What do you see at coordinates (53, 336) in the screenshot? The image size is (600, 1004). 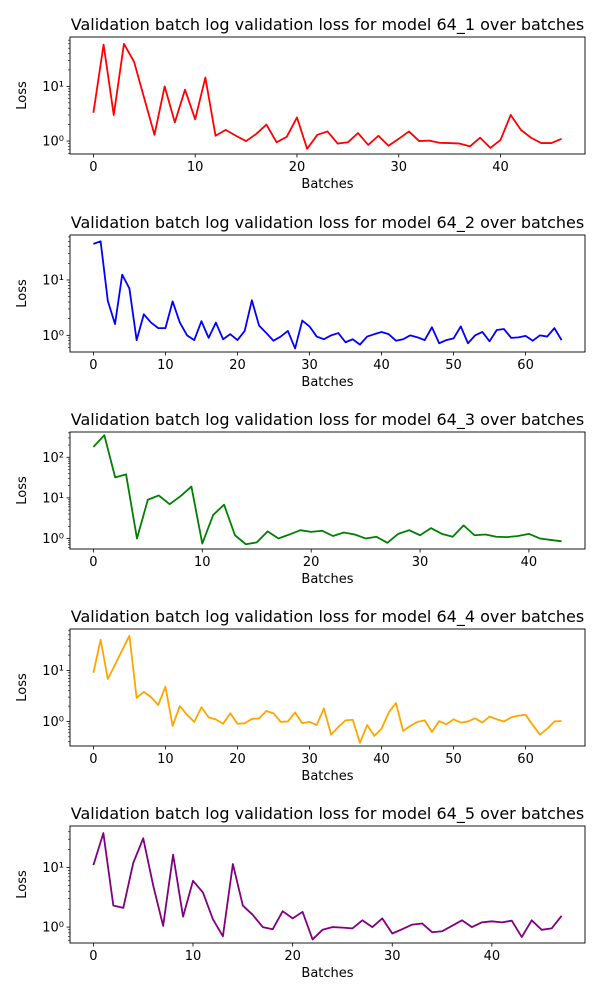 I see `y-tick-label: 10⁰` at bounding box center [53, 336].